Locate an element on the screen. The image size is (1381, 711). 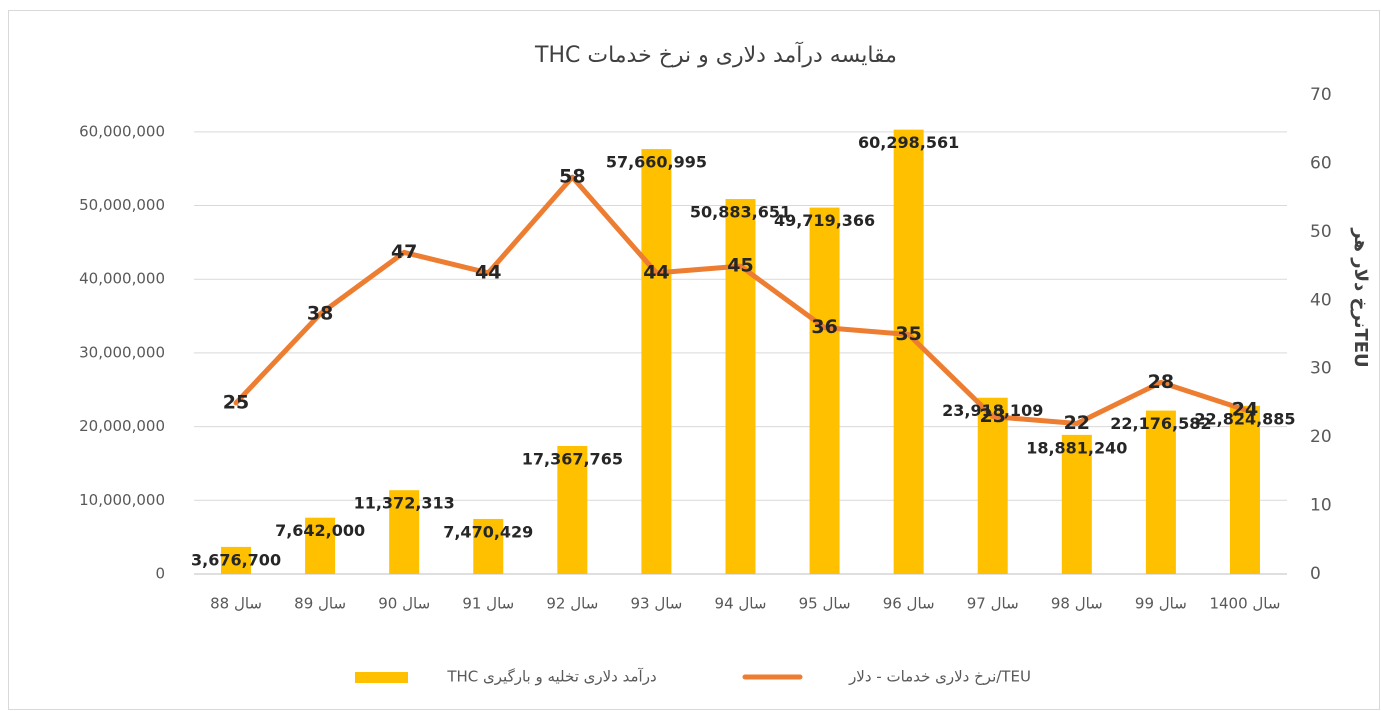
bar-value-label: 22,824,885 is located at coordinates (1244, 418).